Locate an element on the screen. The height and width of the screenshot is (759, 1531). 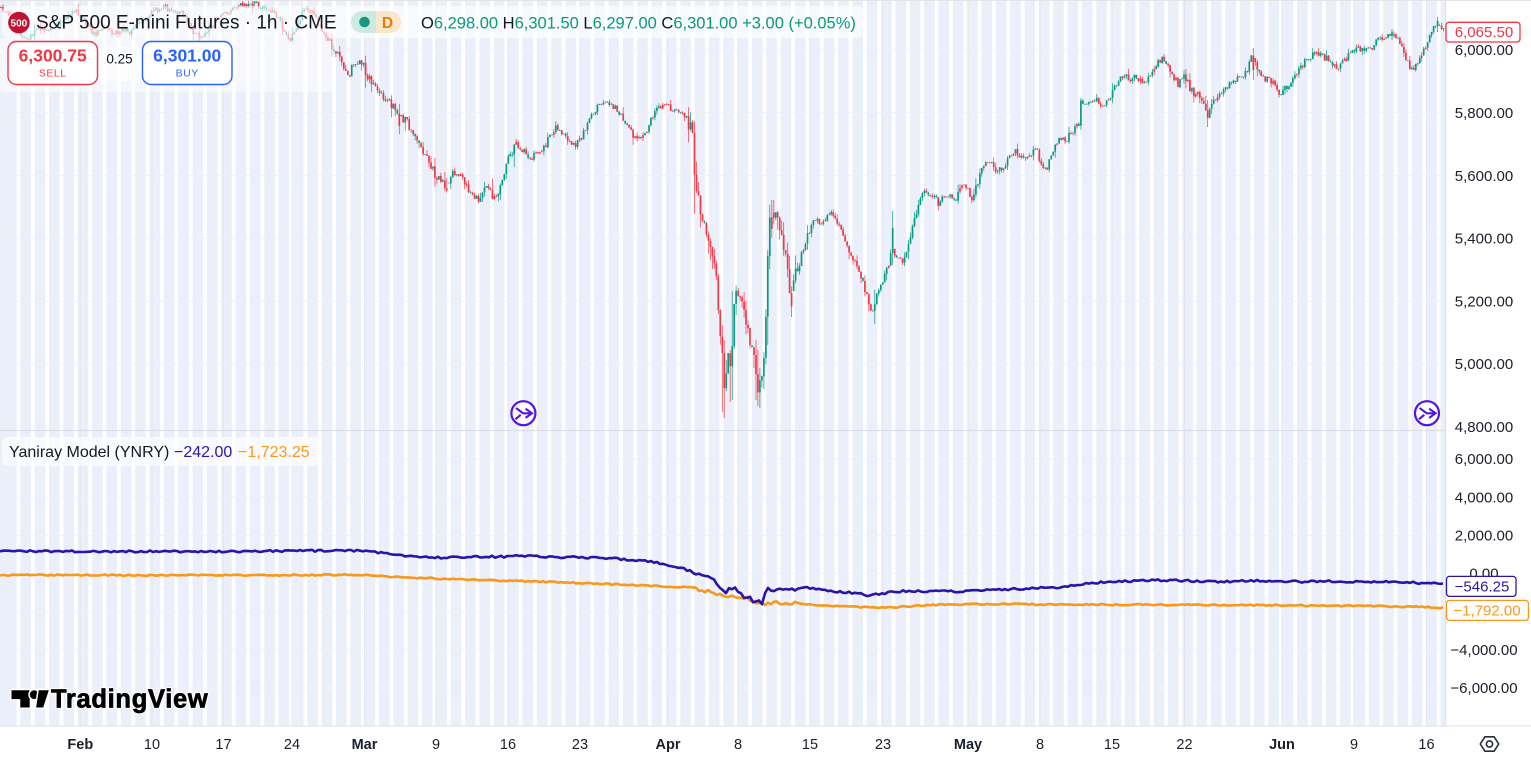
svg-text: May is located at coordinates (968, 745).